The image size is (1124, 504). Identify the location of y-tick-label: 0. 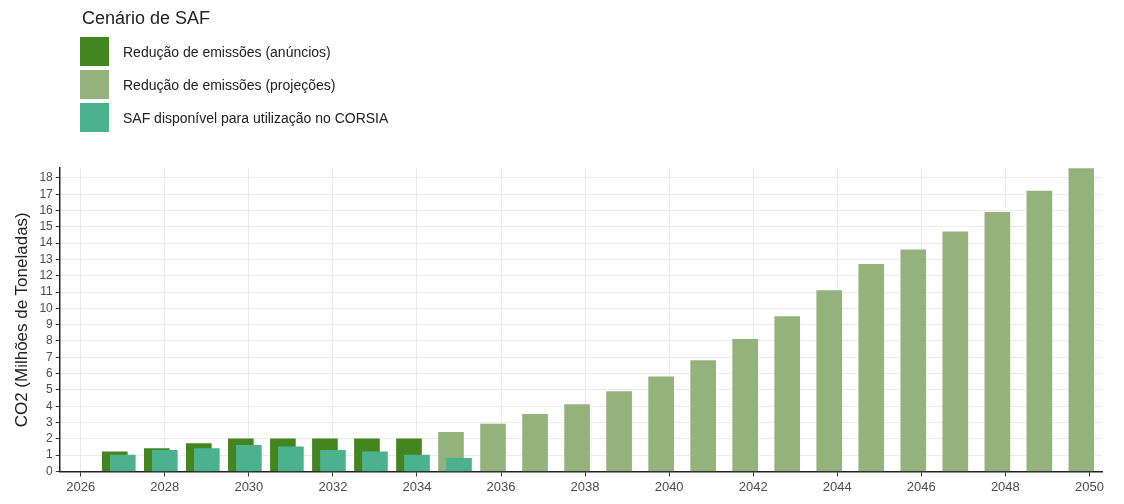
(50, 470).